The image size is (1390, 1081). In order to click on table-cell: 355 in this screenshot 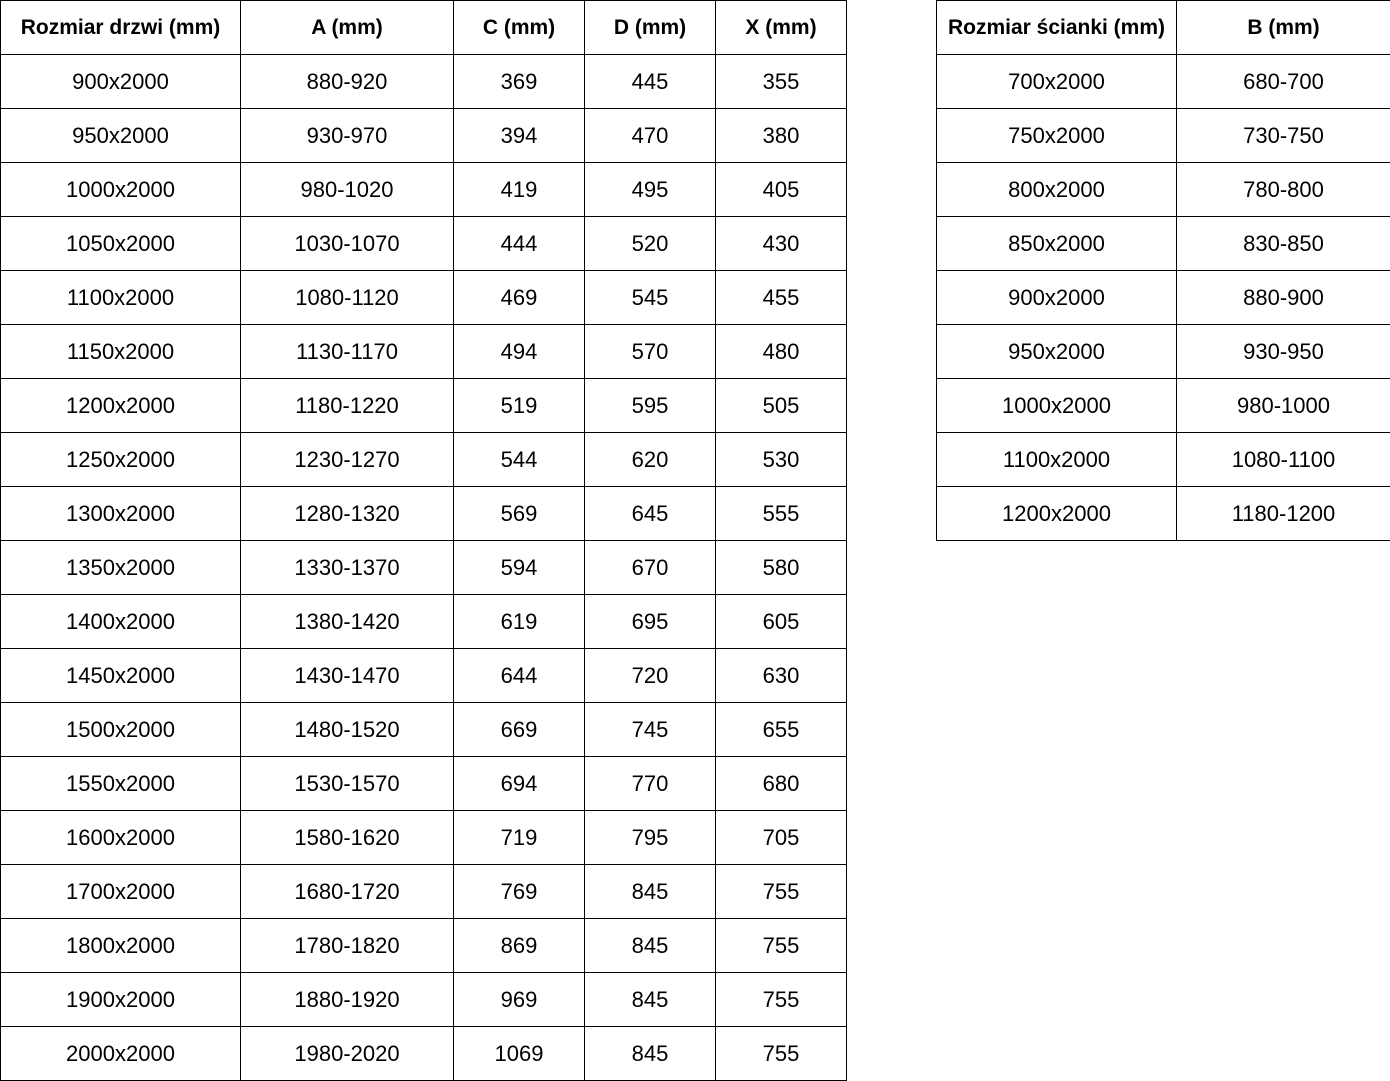, I will do `click(781, 81)`.